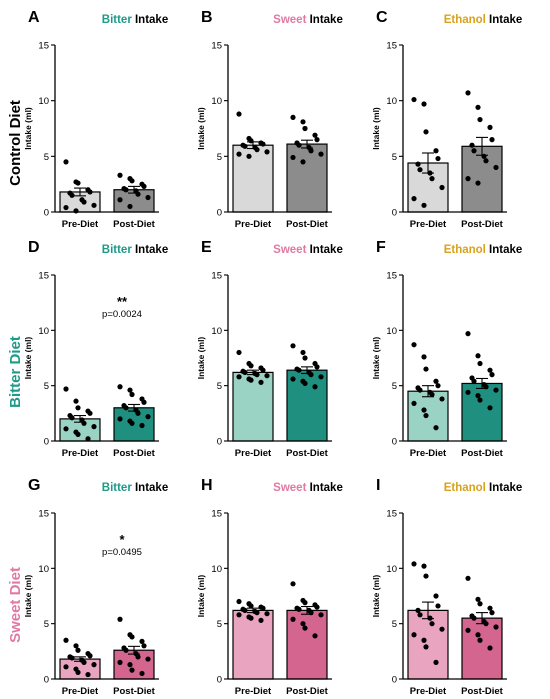 This screenshot has height=699, width=550. Describe the element at coordinates (34, 17) in the screenshot. I see `panel-letter: A` at that location.